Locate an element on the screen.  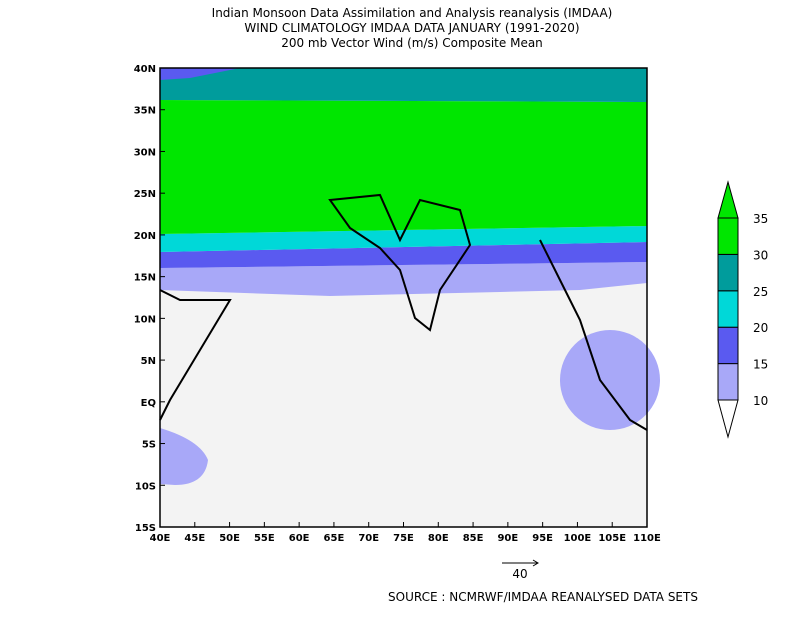
lon-label: 70E is located at coordinates (368, 538).